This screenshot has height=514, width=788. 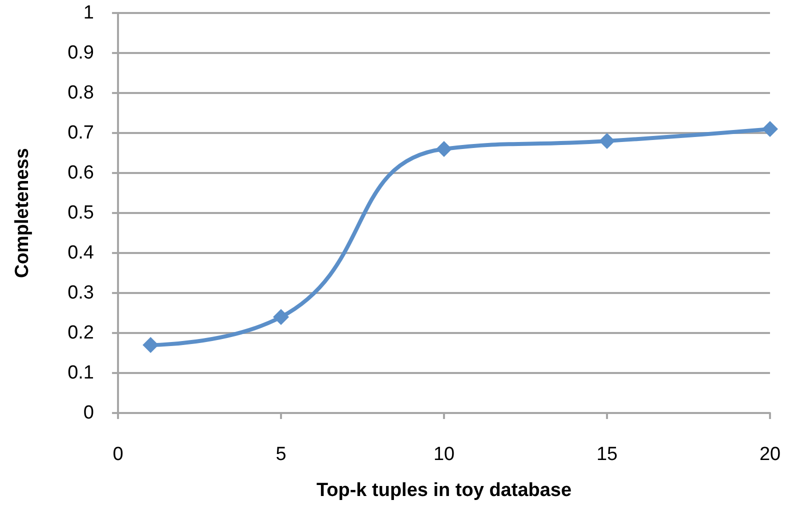 I want to click on y-tick-label: 0, so click(x=88, y=413).